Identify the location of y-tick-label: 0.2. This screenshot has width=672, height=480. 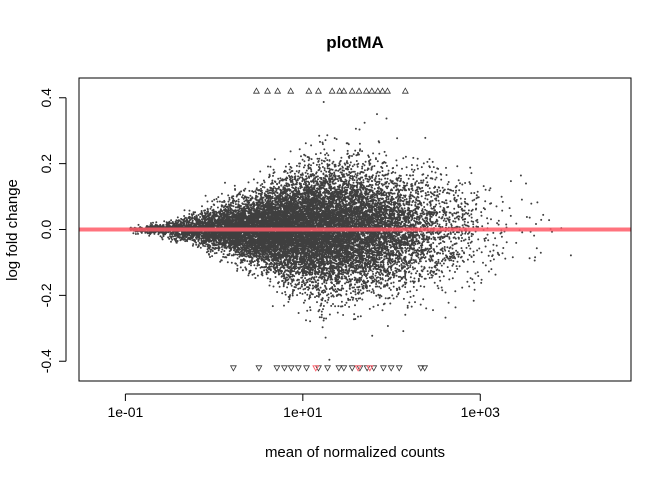
(46, 164).